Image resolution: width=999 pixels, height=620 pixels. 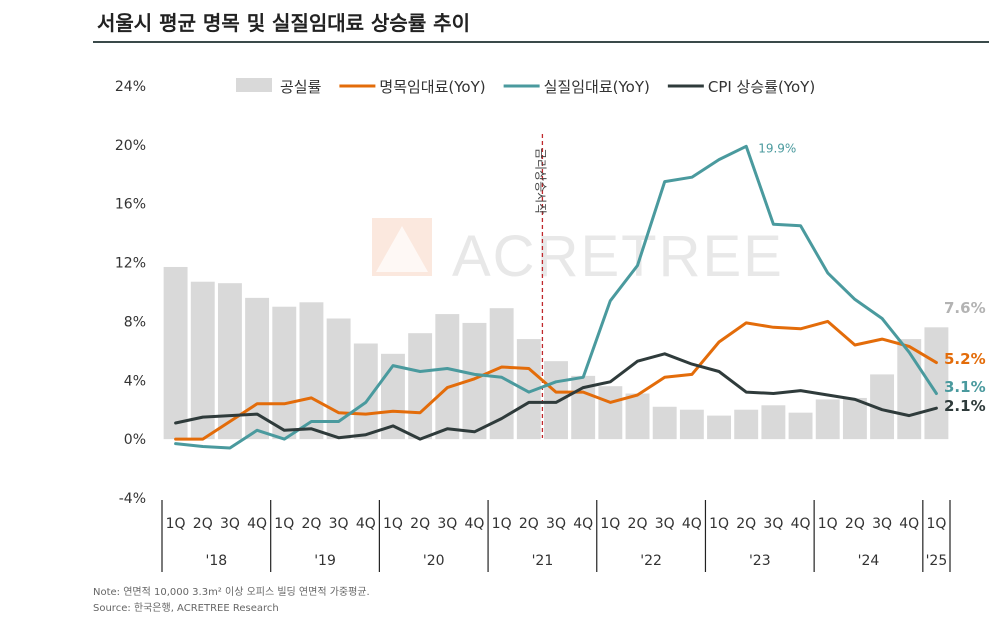 I want to click on y-tick-label: 20%, so click(x=130, y=146).